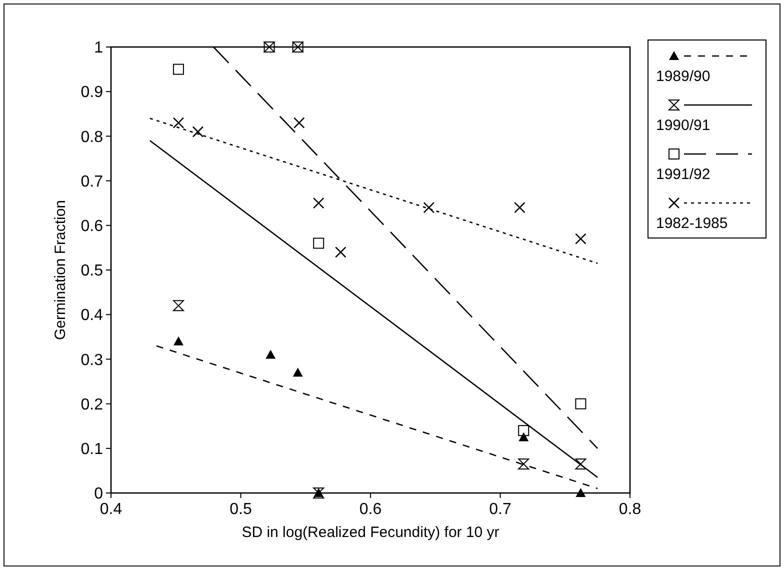 The image size is (784, 570). What do you see at coordinates (371, 532) in the screenshot?
I see `x-axis-title: SD in log(Realized Fecundity) for 10 yr` at bounding box center [371, 532].